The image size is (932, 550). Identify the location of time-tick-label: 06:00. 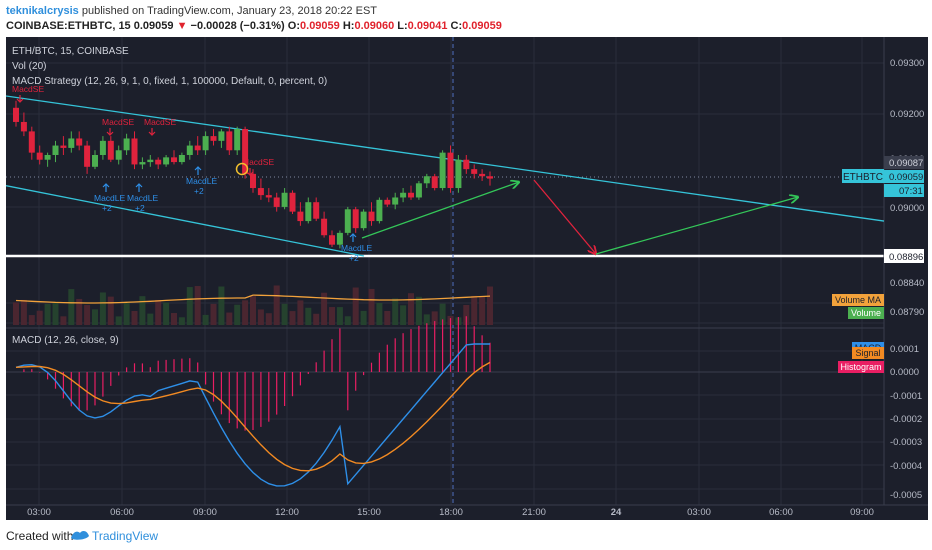
(781, 512).